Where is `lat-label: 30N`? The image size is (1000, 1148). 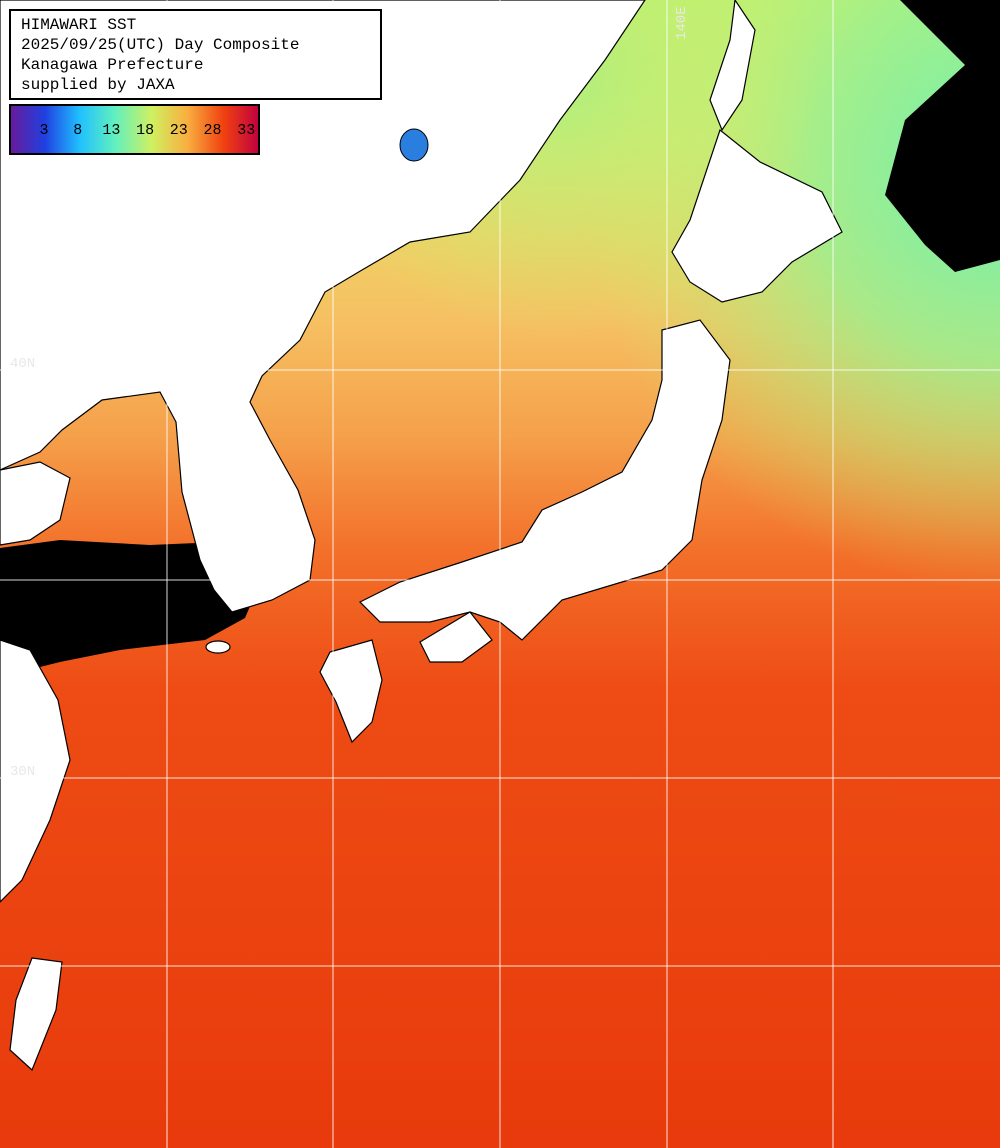
lat-label: 30N is located at coordinates (22, 772).